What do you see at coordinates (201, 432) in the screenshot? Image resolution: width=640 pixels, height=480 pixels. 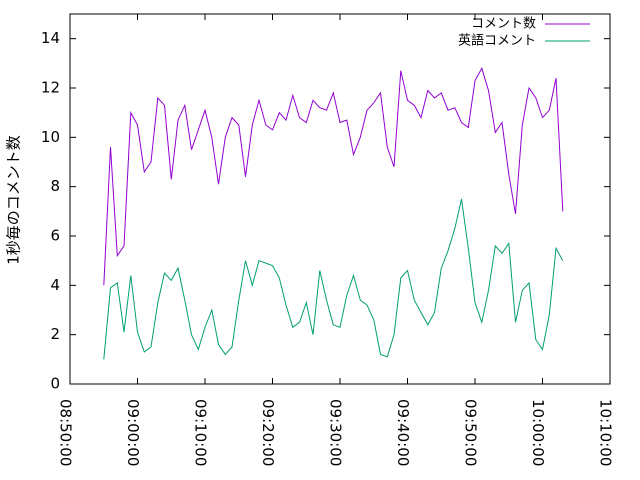 I see `x-tick-label: 09:10:00` at bounding box center [201, 432].